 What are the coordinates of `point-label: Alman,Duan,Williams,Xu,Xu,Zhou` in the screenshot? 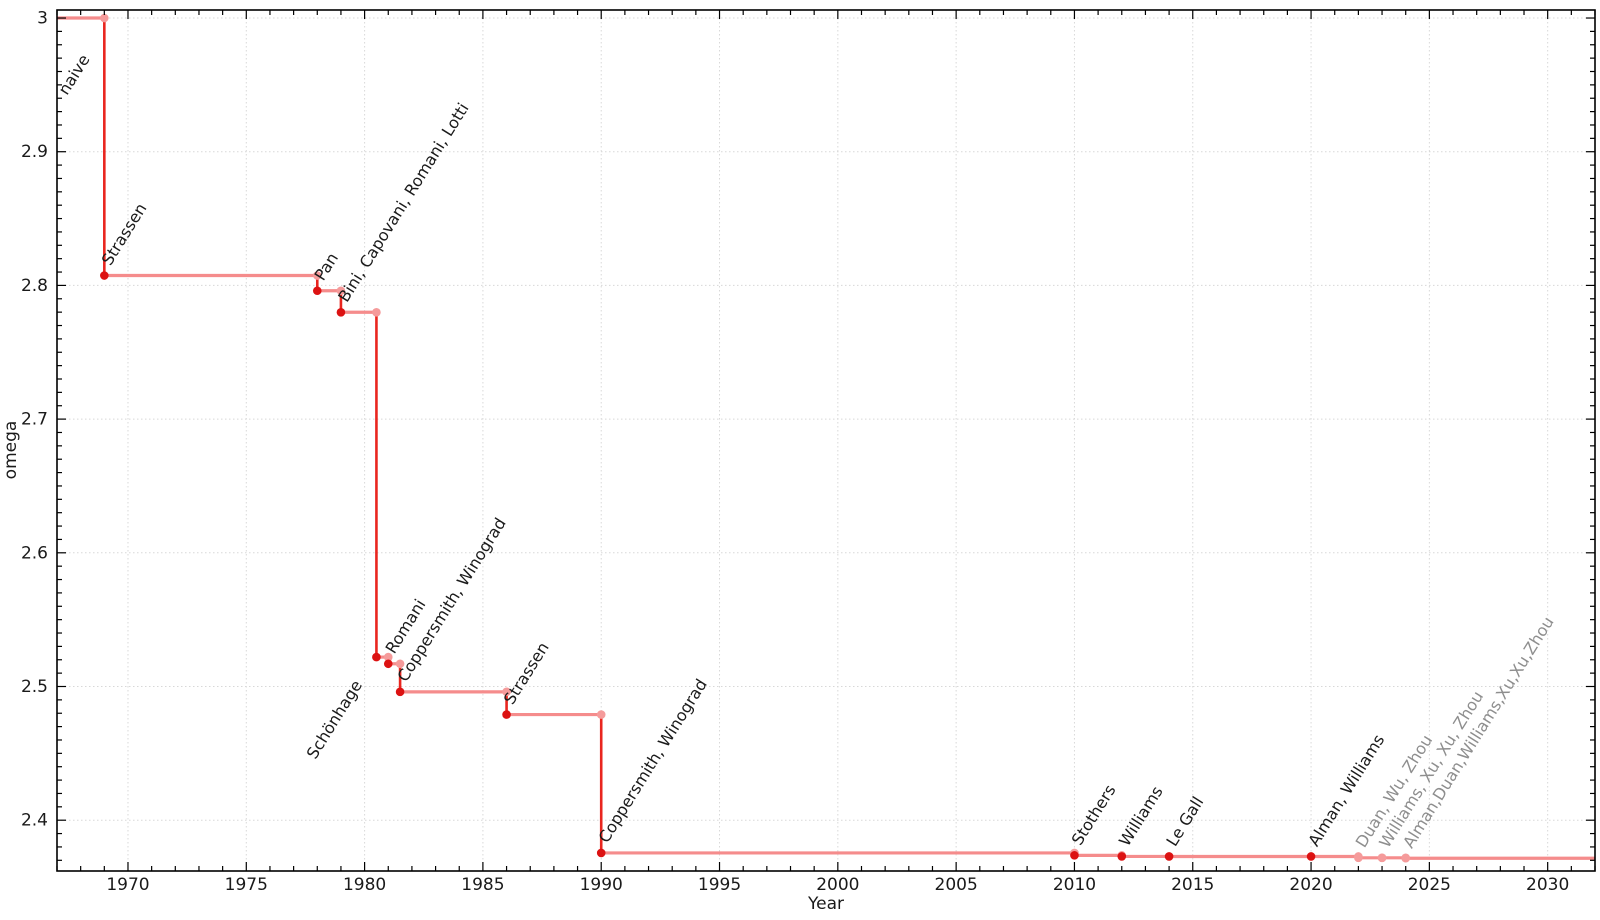 It's located at (1478, 732).